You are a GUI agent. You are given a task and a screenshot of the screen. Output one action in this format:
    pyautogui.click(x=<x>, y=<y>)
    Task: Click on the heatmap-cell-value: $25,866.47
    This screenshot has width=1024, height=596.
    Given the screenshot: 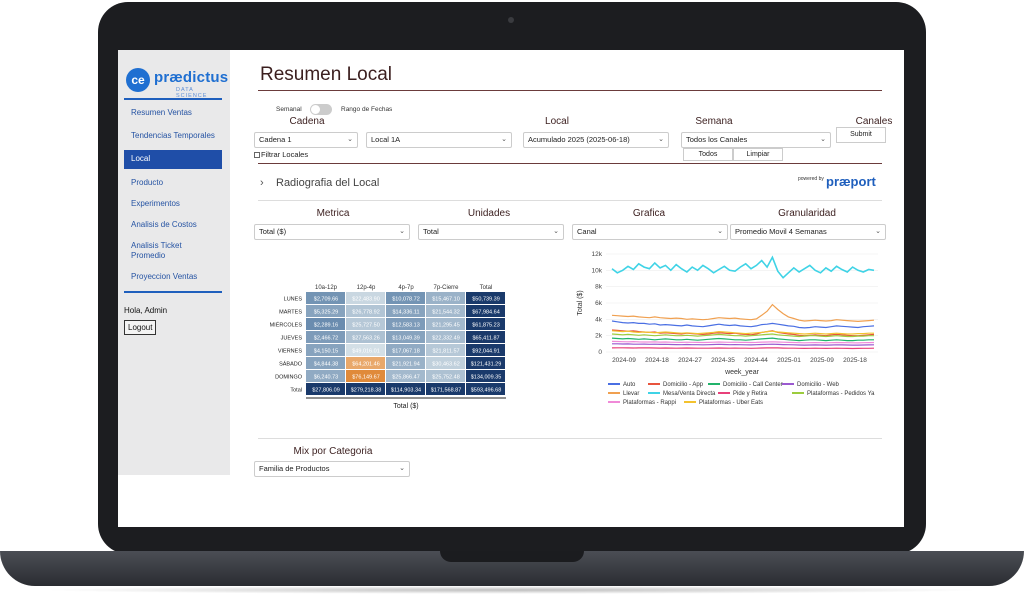 What is the action you would take?
    pyautogui.click(x=406, y=378)
    